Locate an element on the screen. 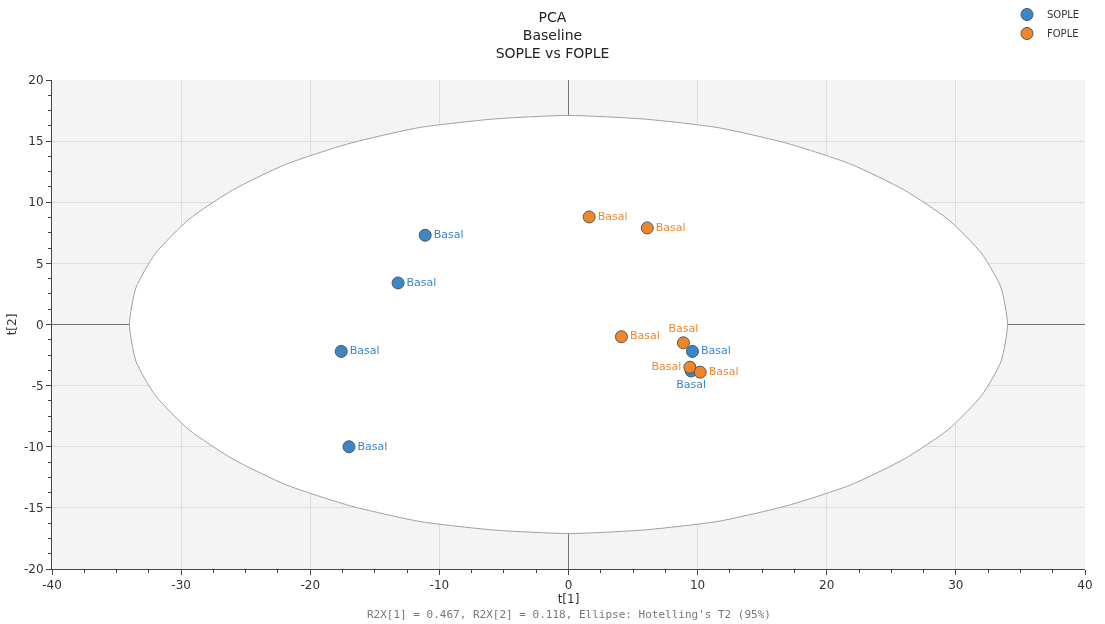 This screenshot has width=1105, height=624. x-tick-label: 30 is located at coordinates (956, 585).